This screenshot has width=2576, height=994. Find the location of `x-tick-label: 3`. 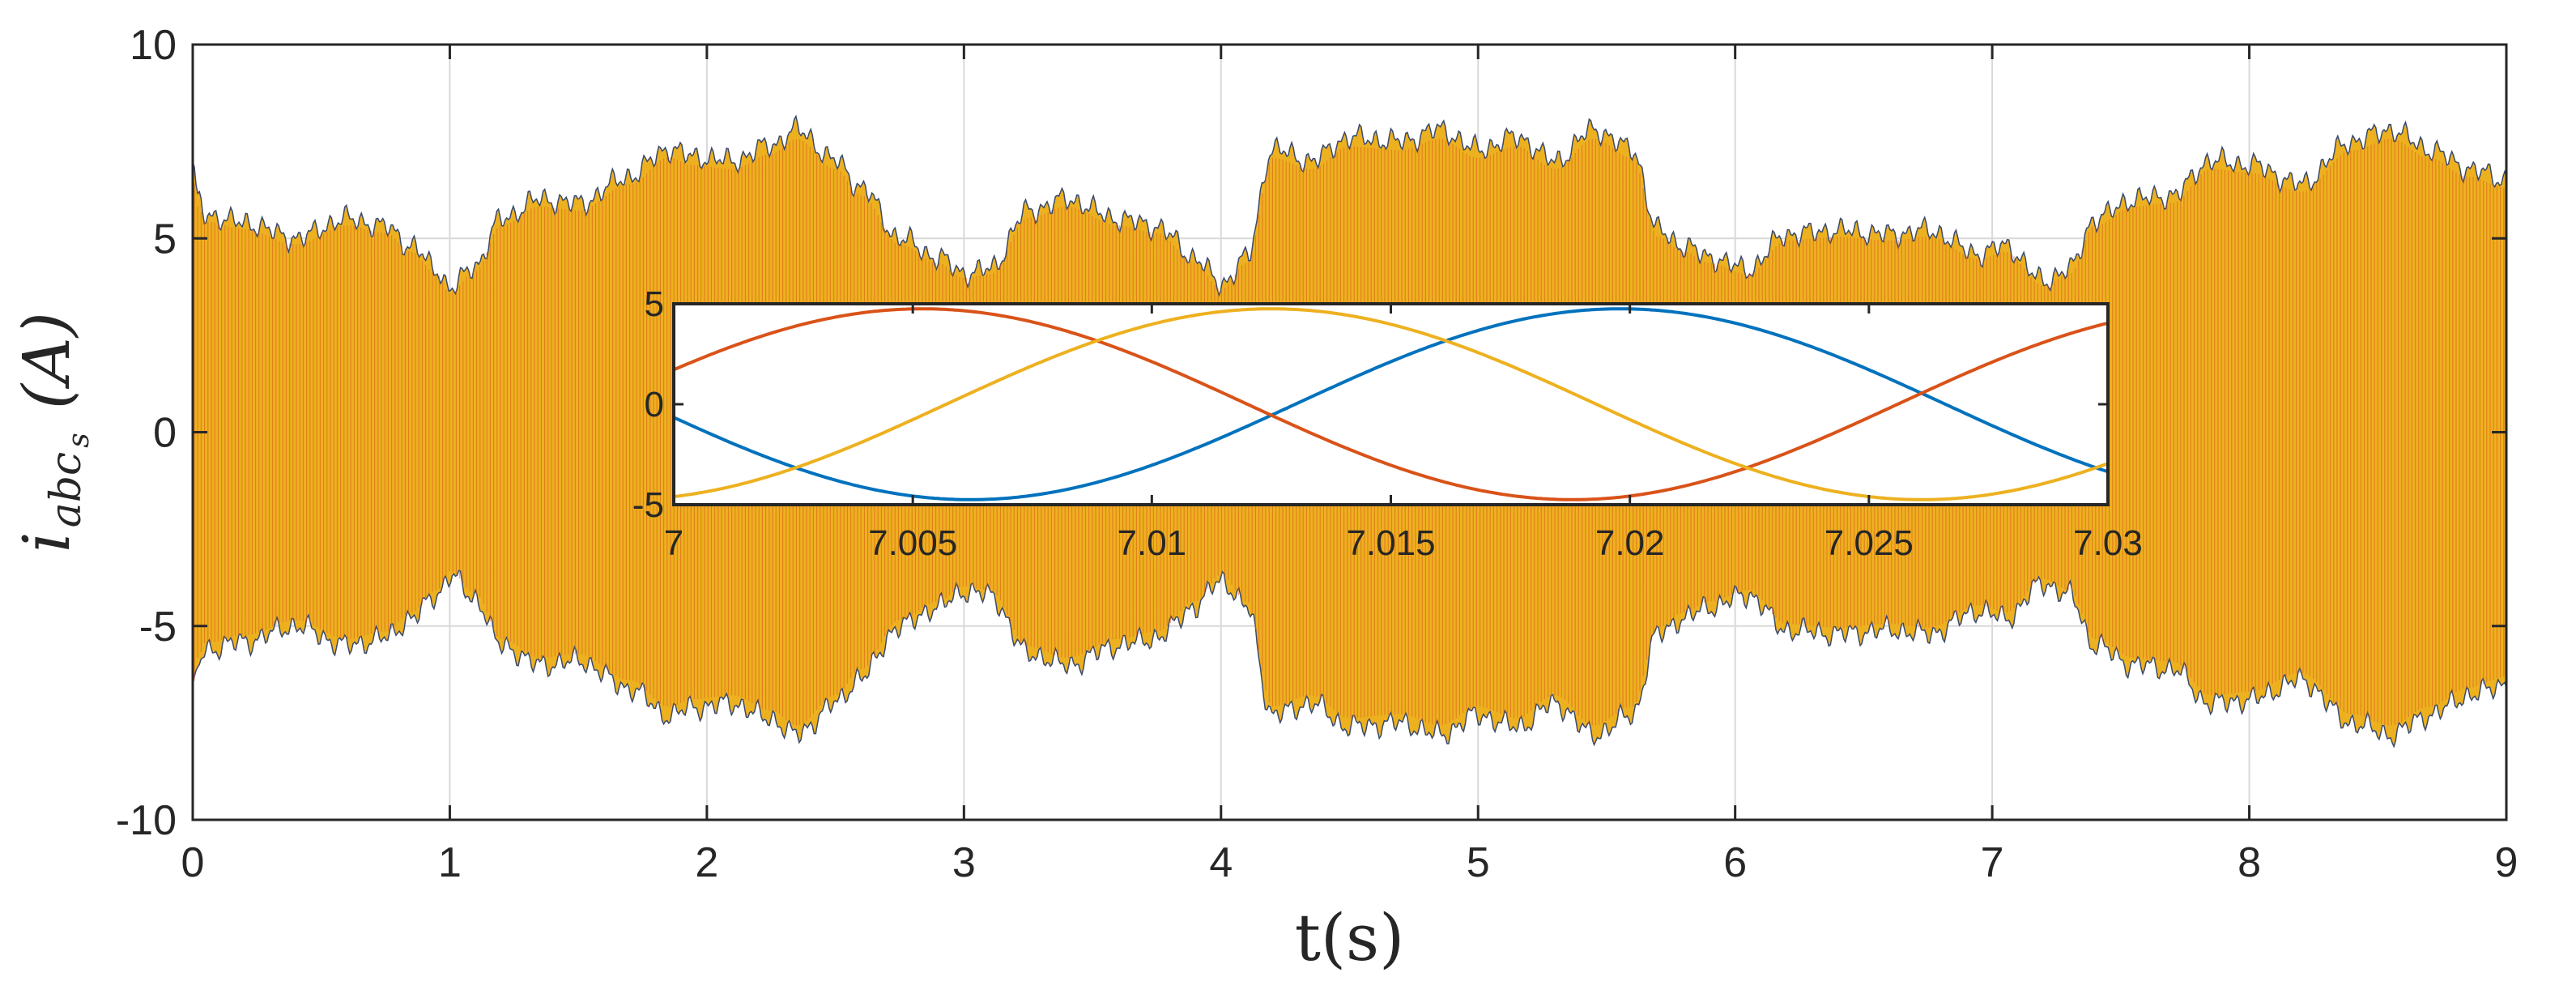

x-tick-label: 3 is located at coordinates (964, 862).